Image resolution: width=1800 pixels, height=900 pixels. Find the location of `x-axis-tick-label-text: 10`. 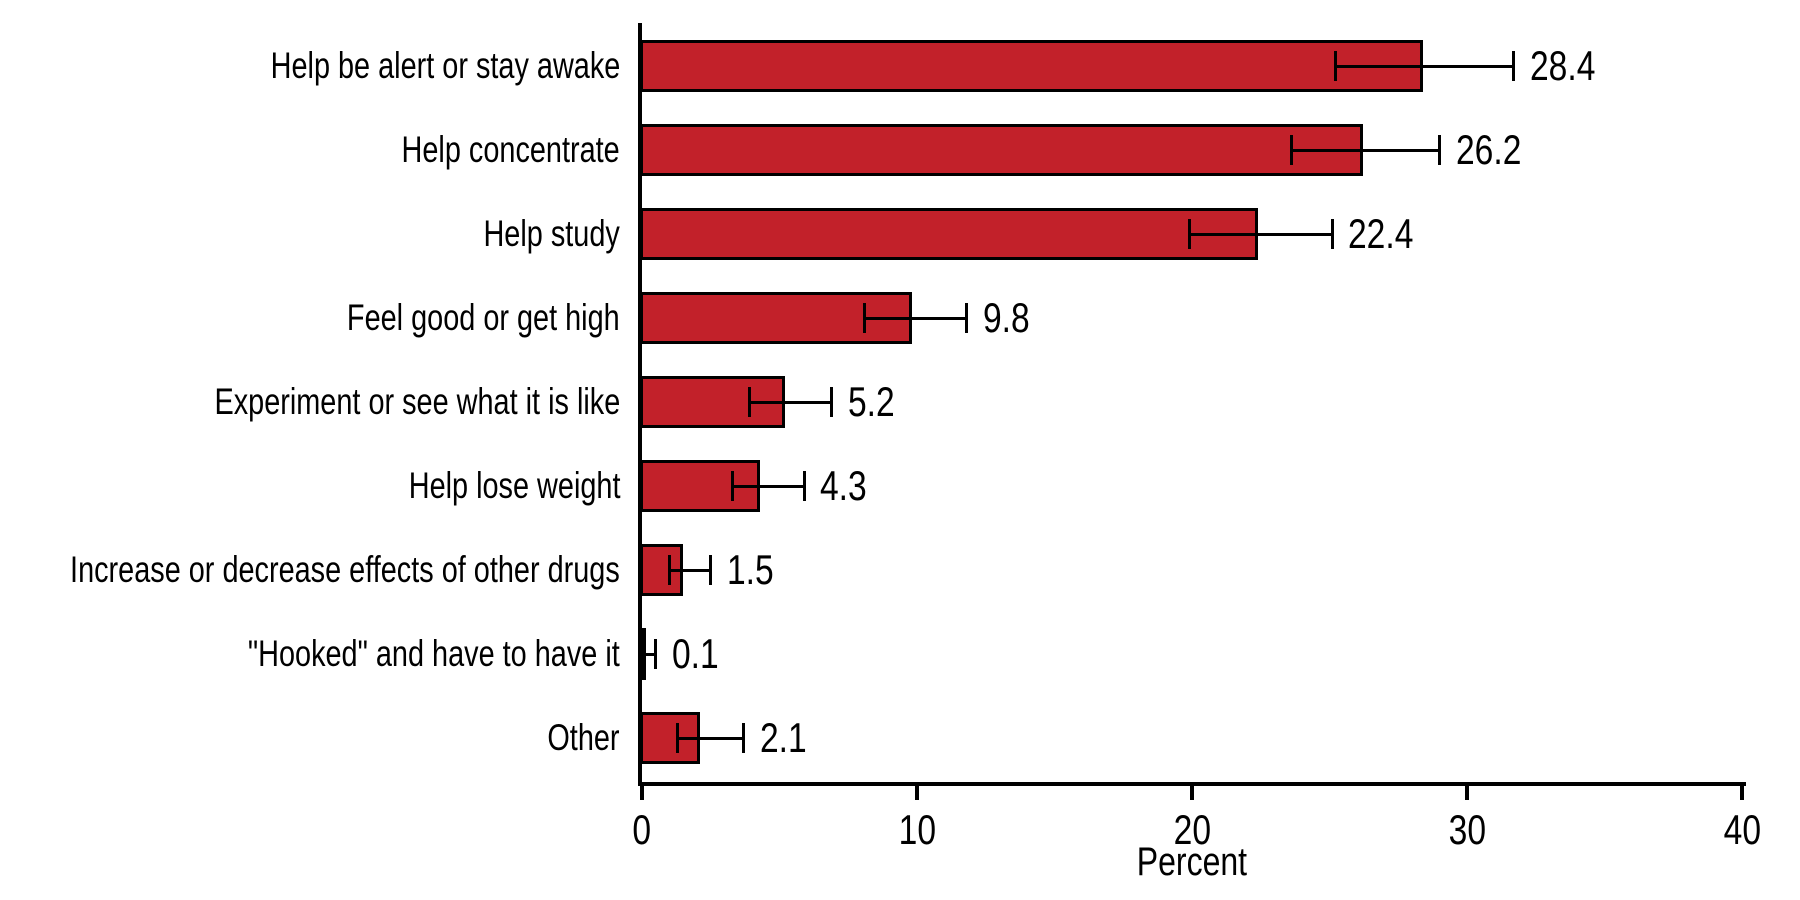

x-axis-tick-label-text: 10 is located at coordinates (917, 829).